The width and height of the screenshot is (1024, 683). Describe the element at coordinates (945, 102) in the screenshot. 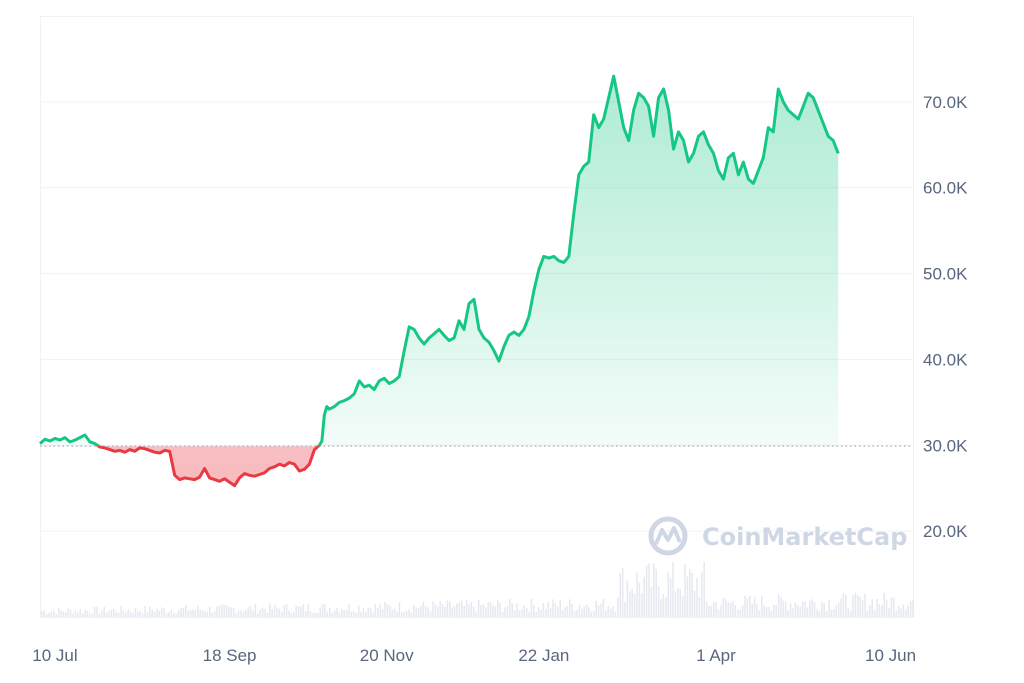

I see `y-tick-label: 70.0K` at that location.